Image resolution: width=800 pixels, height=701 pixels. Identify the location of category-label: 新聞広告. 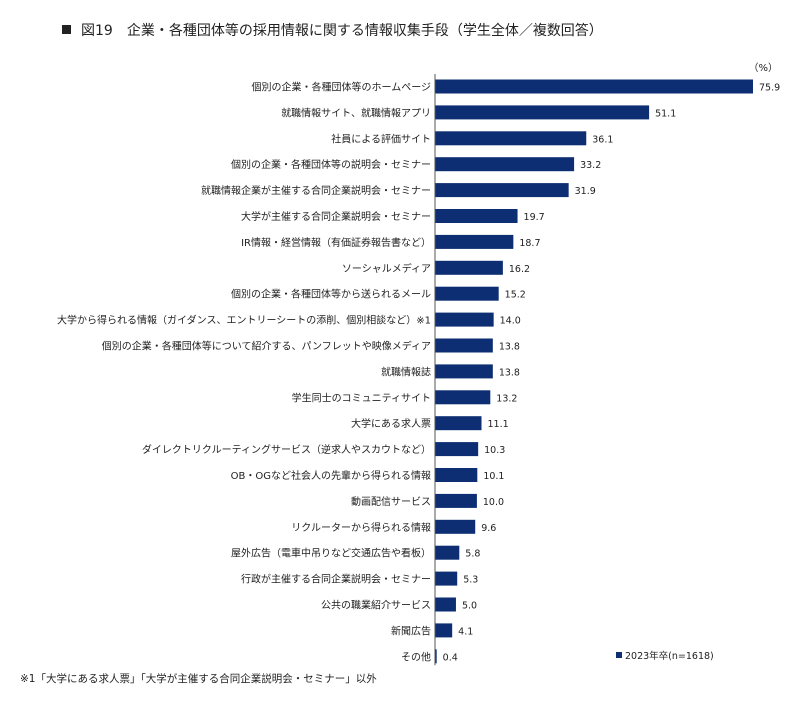
(411, 630).